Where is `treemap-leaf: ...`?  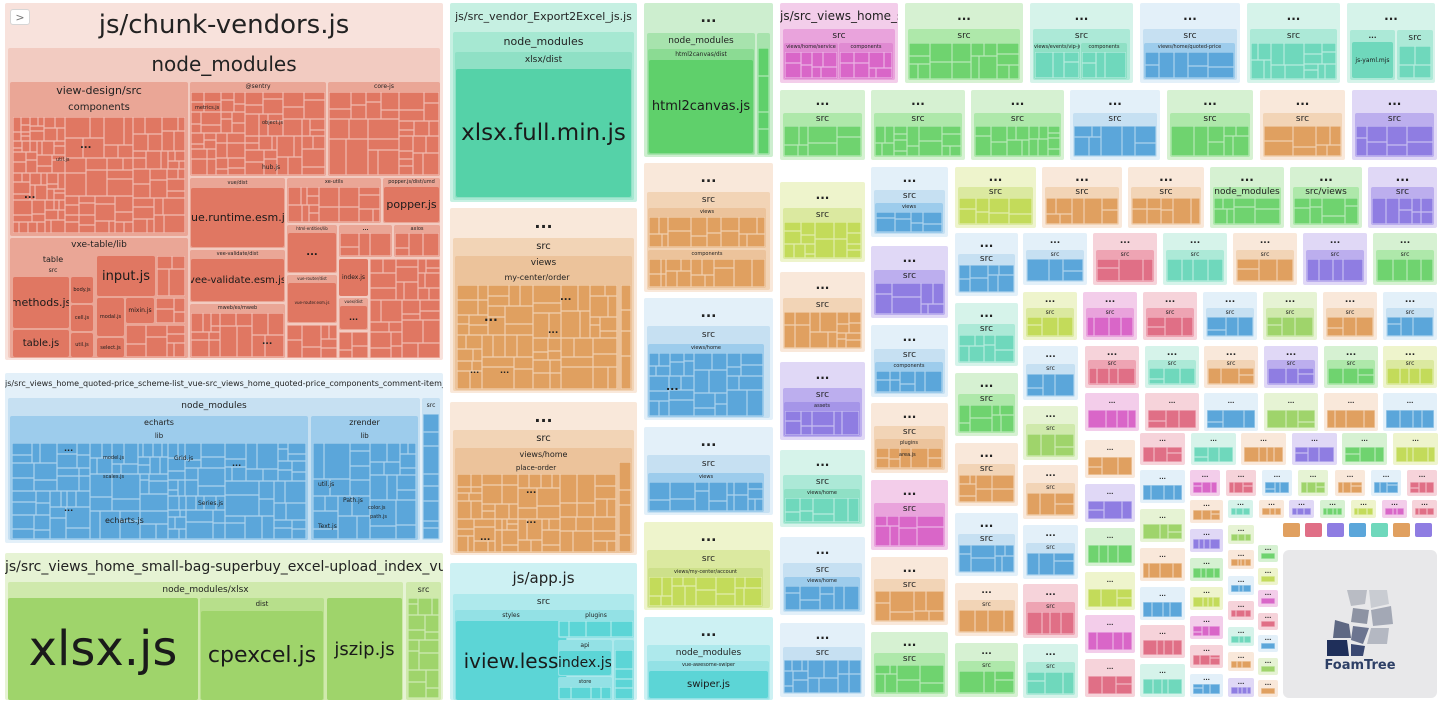
treemap-leaf: ... is located at coordinates (353, 317).